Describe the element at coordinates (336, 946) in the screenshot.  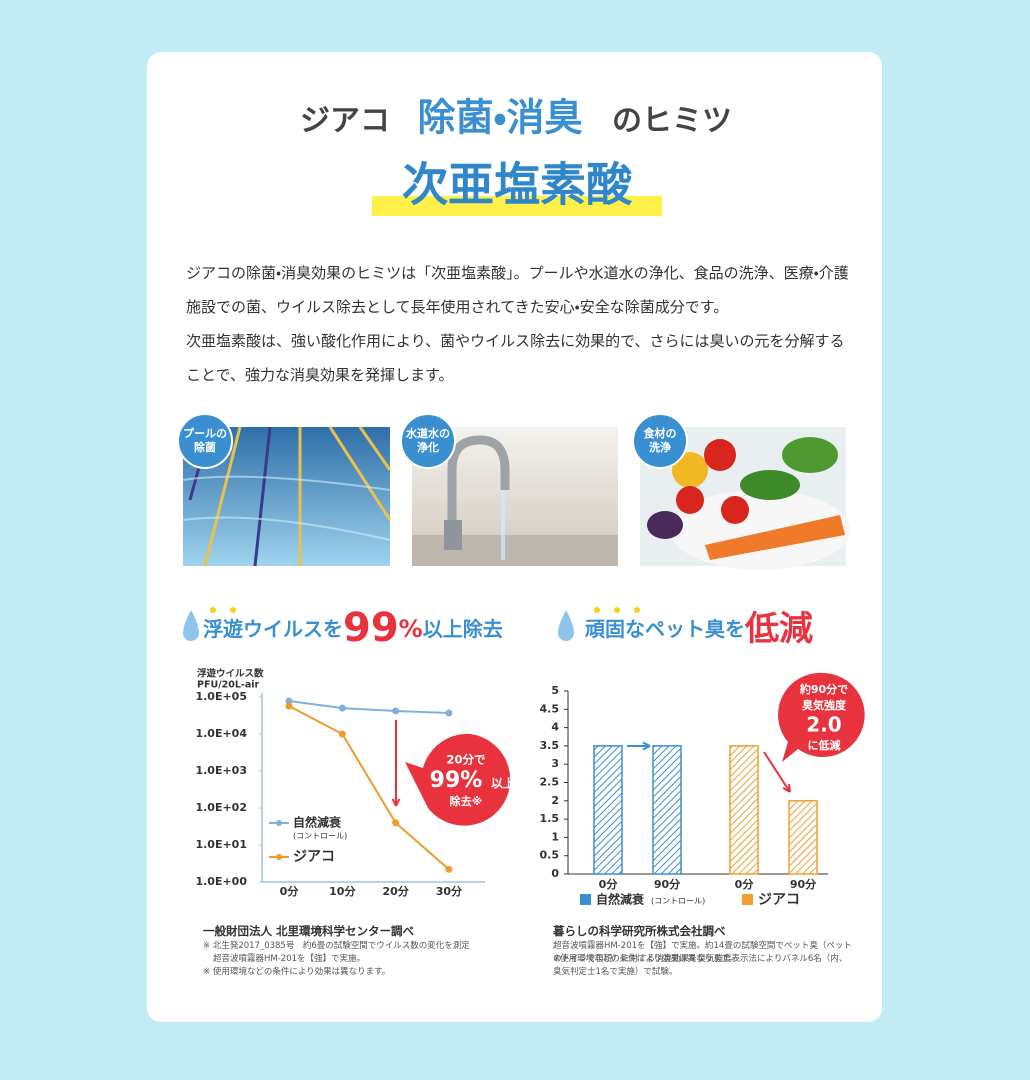
I see `footnote: ※ 北生発2017_0385号 約6畳の試験空間でウイルス数の変化を測定` at that location.